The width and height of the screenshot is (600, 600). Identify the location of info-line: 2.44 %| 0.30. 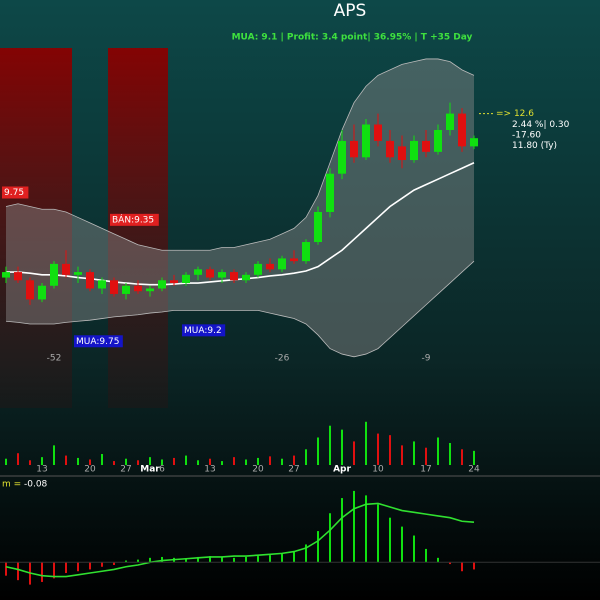
(541, 125).